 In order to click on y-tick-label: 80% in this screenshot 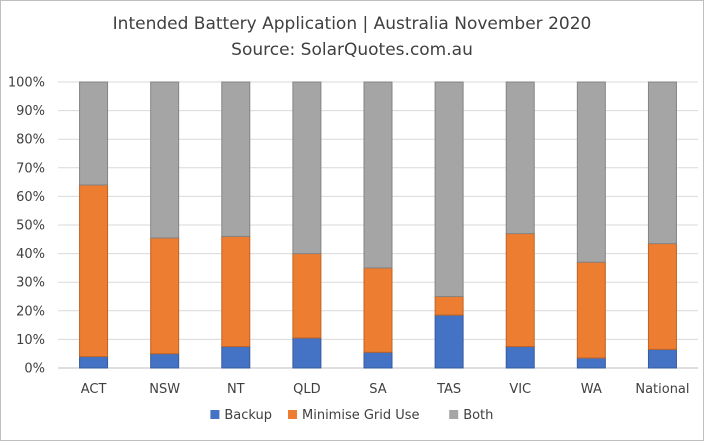, I will do `click(30, 140)`.